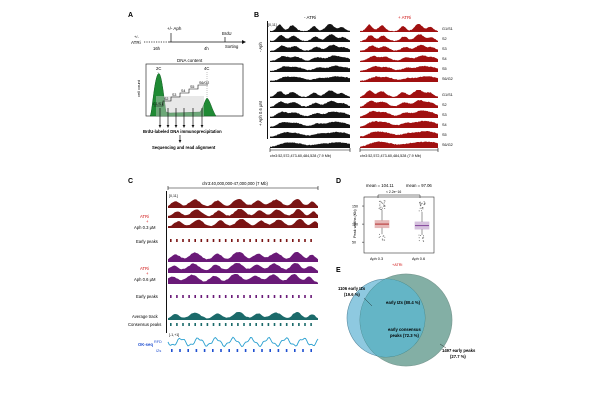 This screenshot has width=600, height=400. What do you see at coordinates (397, 265) in the screenshot?
I see `d-xsub: +ATRi` at bounding box center [397, 265].